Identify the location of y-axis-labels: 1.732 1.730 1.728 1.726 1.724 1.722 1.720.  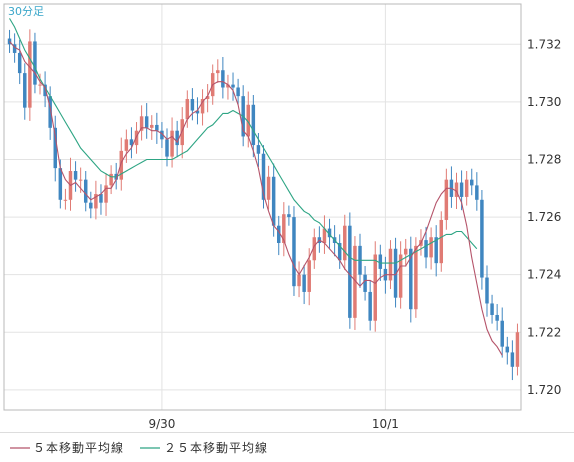
(544, 217).